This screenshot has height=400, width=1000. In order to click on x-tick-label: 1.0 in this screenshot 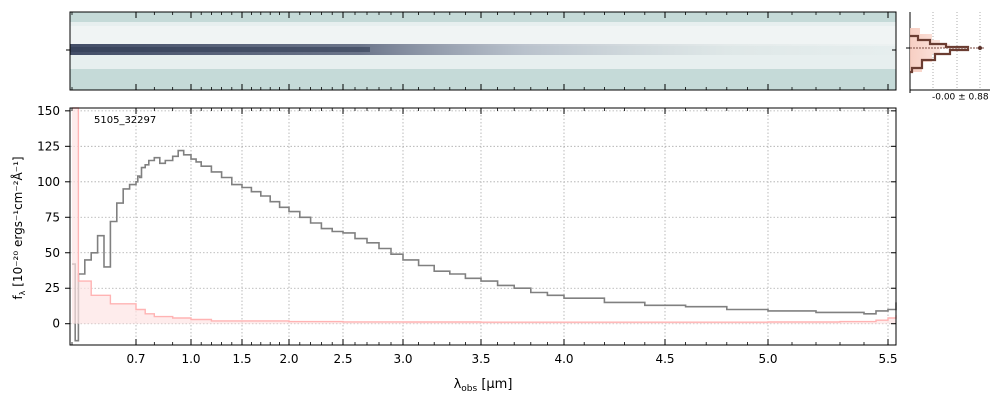, I will do `click(190, 359)`.